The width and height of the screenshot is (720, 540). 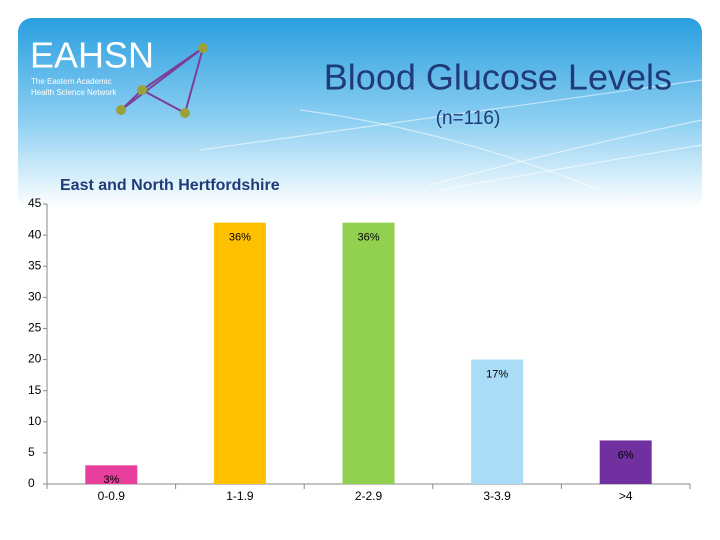 I want to click on y-tick-label: 40, so click(x=35, y=234).